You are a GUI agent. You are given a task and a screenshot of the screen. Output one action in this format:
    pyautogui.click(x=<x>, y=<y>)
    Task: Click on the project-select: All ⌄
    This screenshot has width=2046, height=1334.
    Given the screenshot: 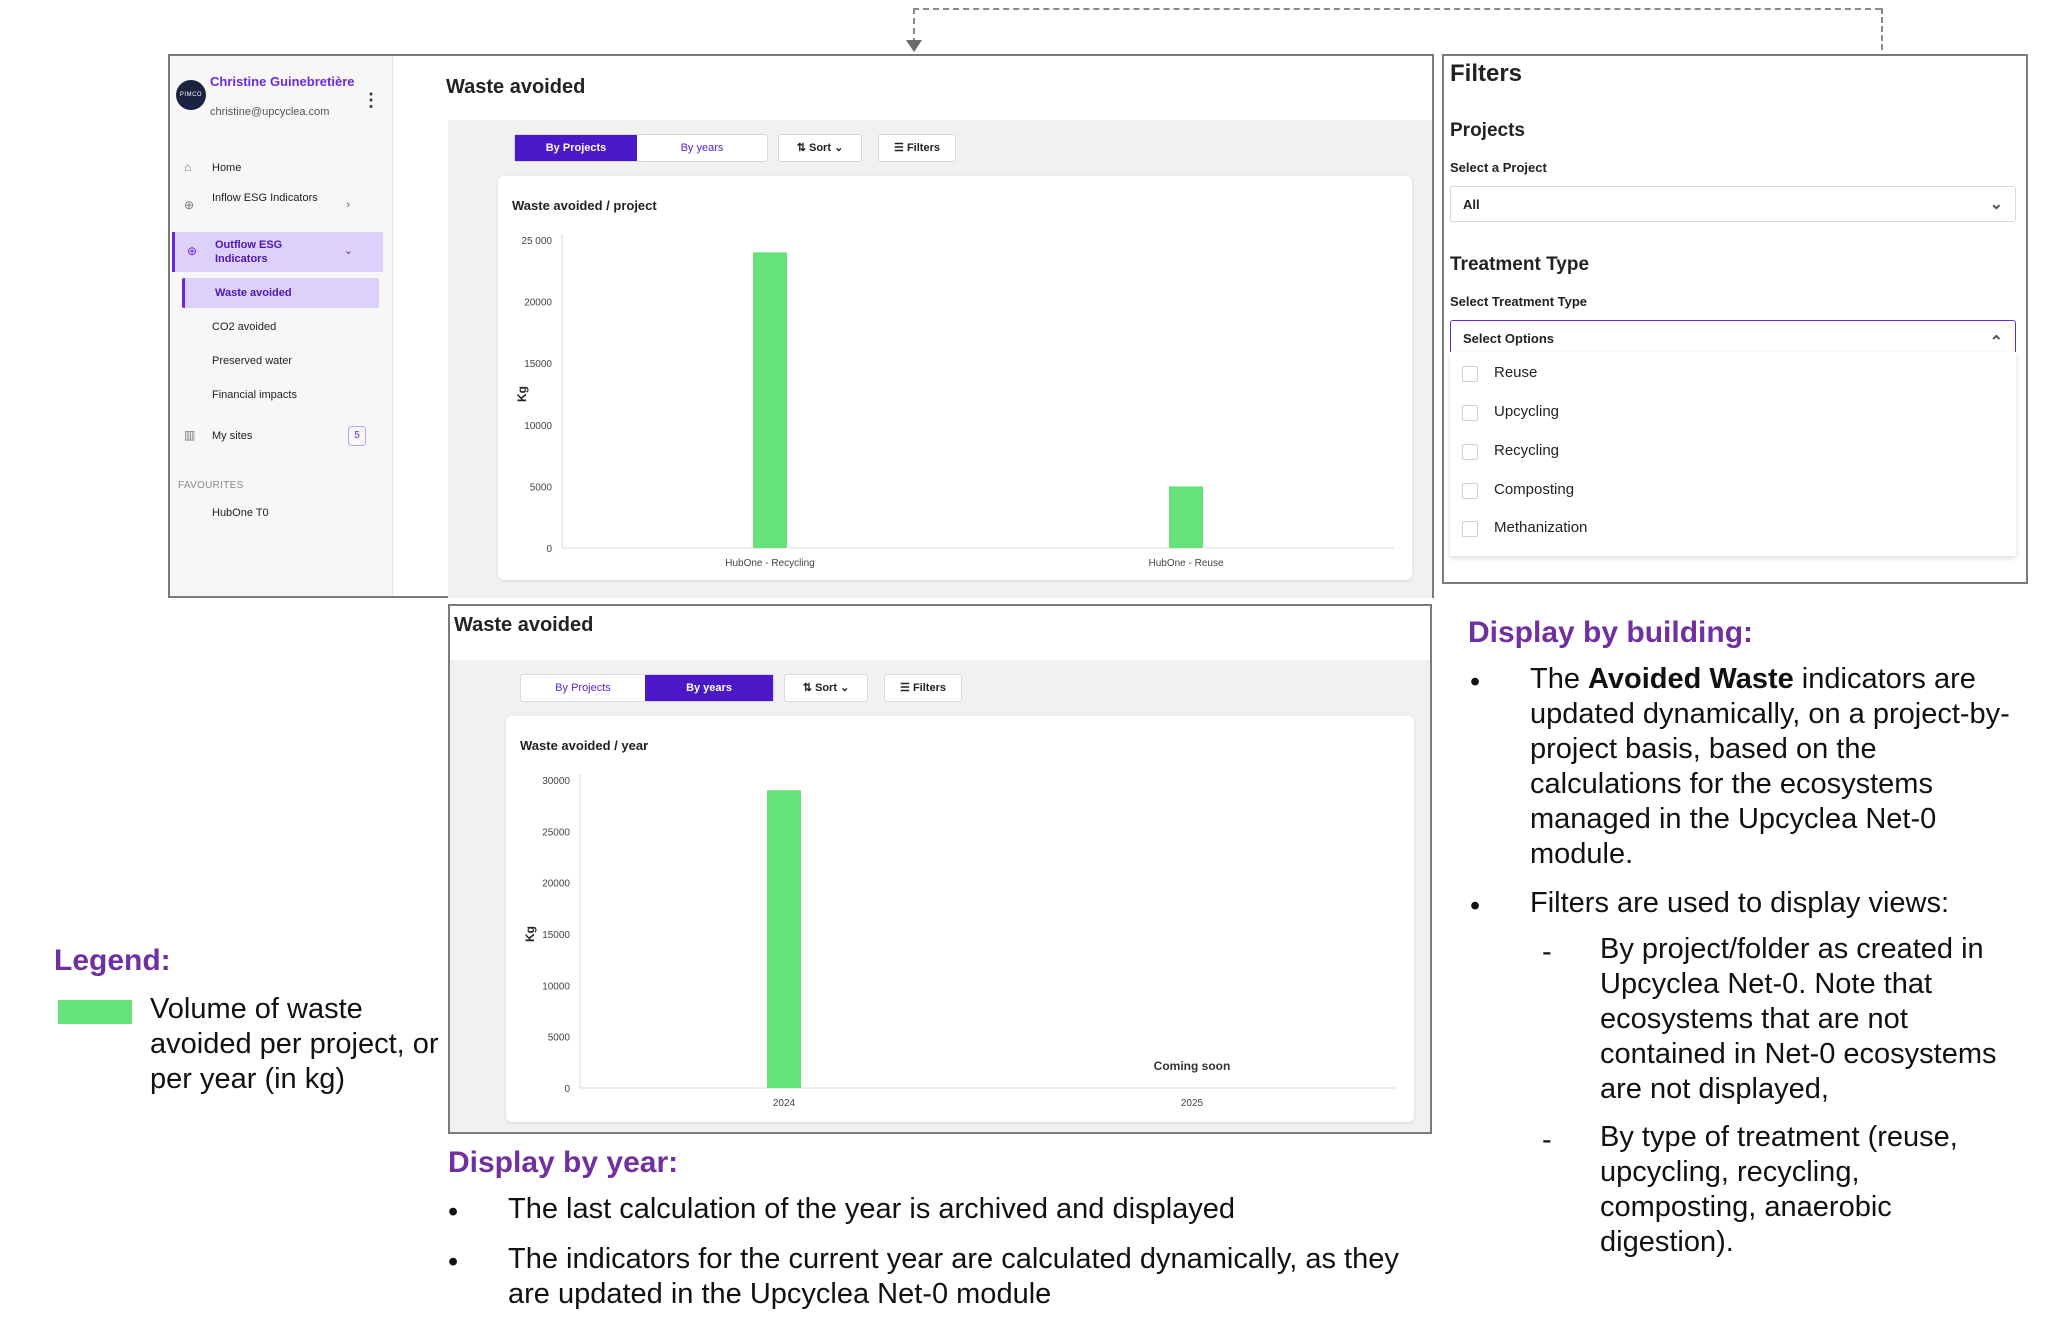 What is the action you would take?
    pyautogui.click(x=1733, y=204)
    